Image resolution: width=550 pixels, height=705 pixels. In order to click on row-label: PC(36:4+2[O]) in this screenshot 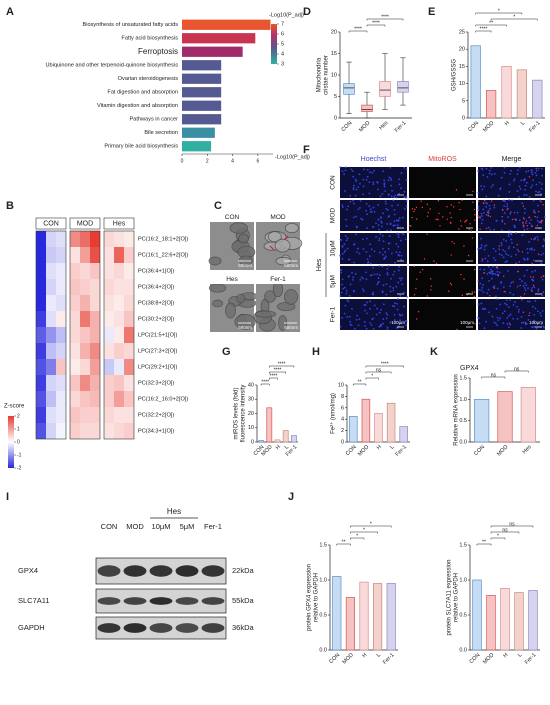, I will do `click(156, 287)`.